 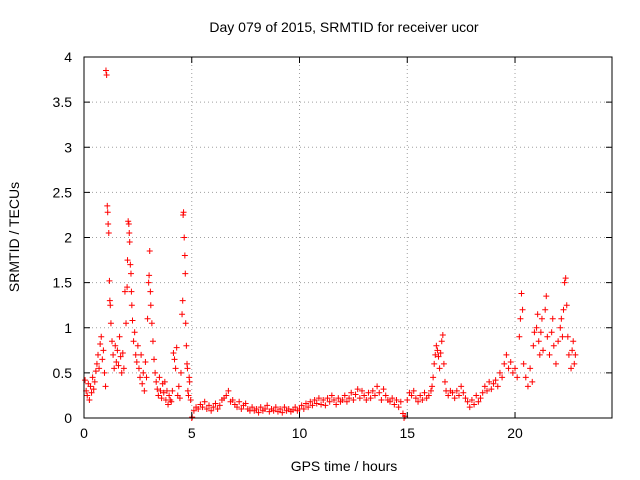 What do you see at coordinates (300, 433) in the screenshot?
I see `x-tick-label: 10` at bounding box center [300, 433].